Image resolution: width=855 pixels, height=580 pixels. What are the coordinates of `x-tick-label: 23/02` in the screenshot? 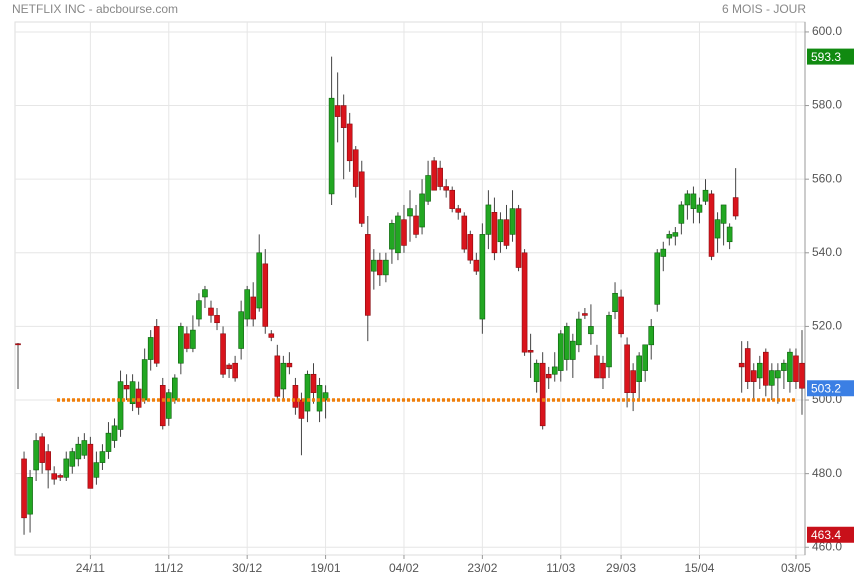 It's located at (482, 568).